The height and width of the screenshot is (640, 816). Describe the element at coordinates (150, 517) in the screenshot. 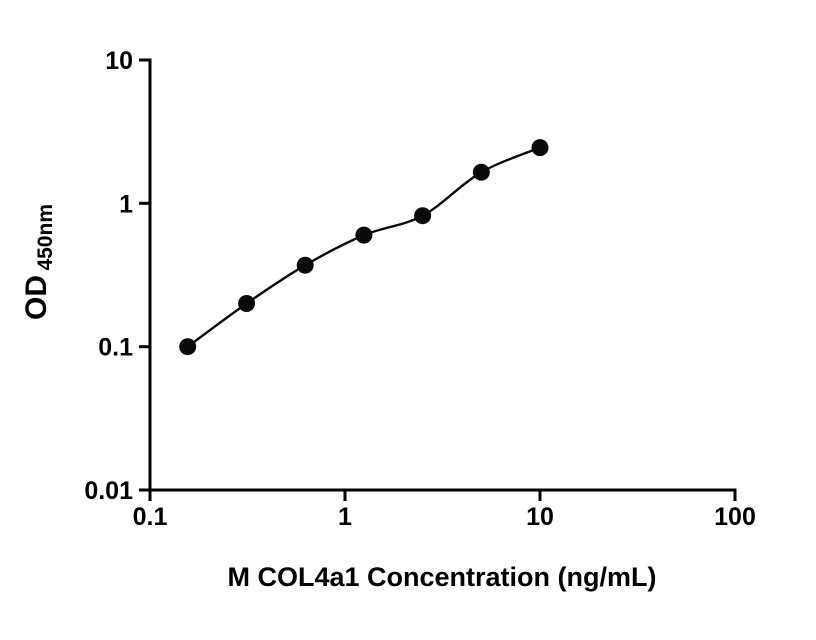

I see `x-tick-label: 0.1` at that location.